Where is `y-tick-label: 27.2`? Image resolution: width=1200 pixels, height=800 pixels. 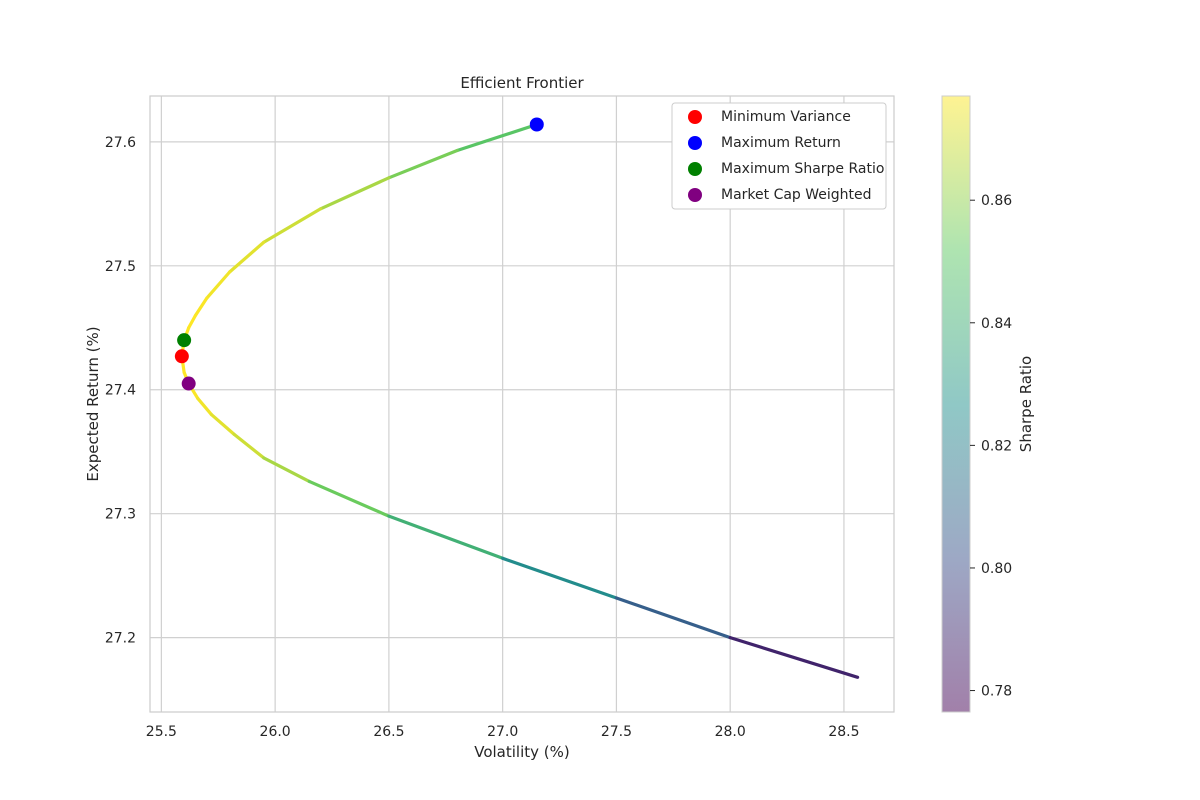
y-tick-label: 27.2 is located at coordinates (120, 639).